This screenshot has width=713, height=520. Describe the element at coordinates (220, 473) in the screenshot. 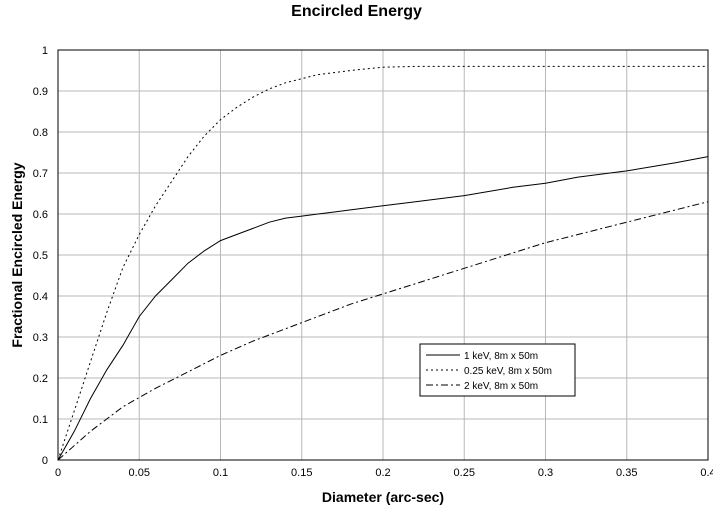

I see `x-tick-label: 0.1` at that location.